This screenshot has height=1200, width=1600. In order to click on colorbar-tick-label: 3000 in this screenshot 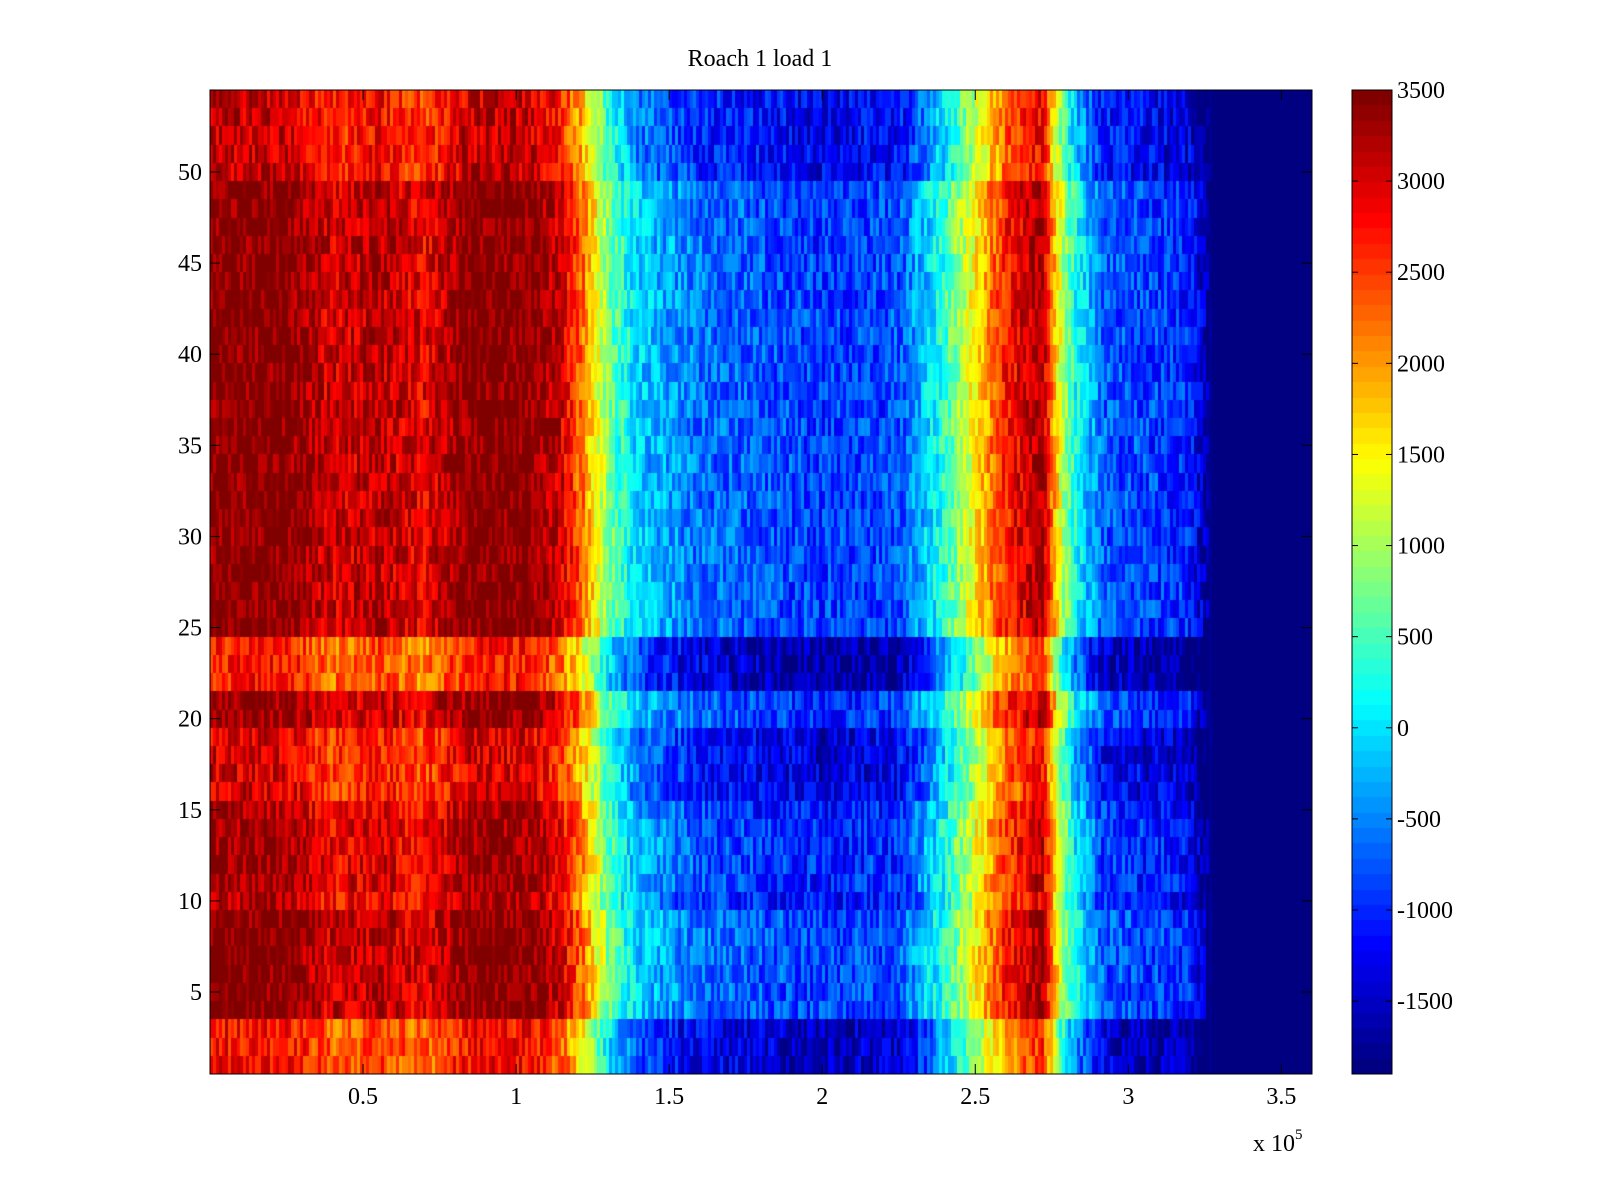, I will do `click(1421, 182)`.